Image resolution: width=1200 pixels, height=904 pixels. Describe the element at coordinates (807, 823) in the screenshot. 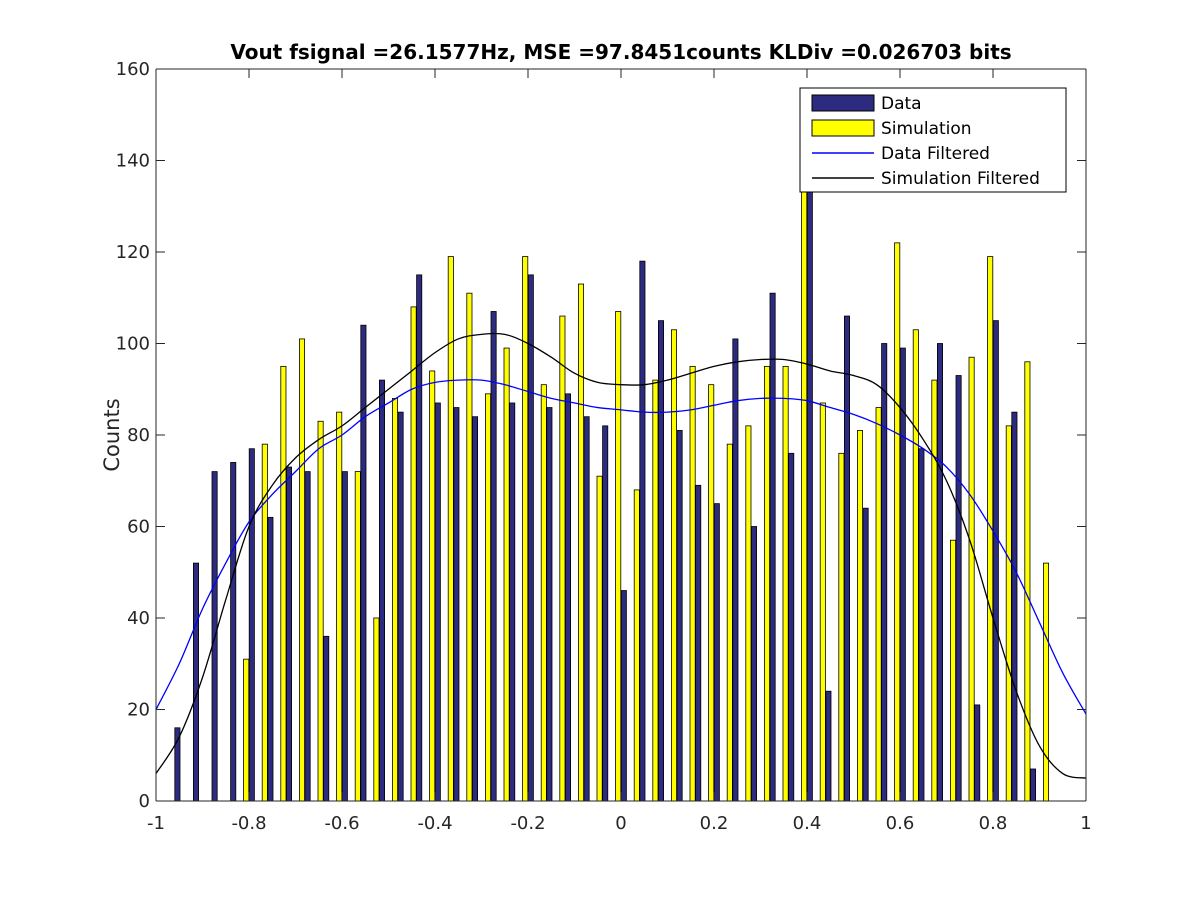

I see `x-tick-label: 0.4` at that location.